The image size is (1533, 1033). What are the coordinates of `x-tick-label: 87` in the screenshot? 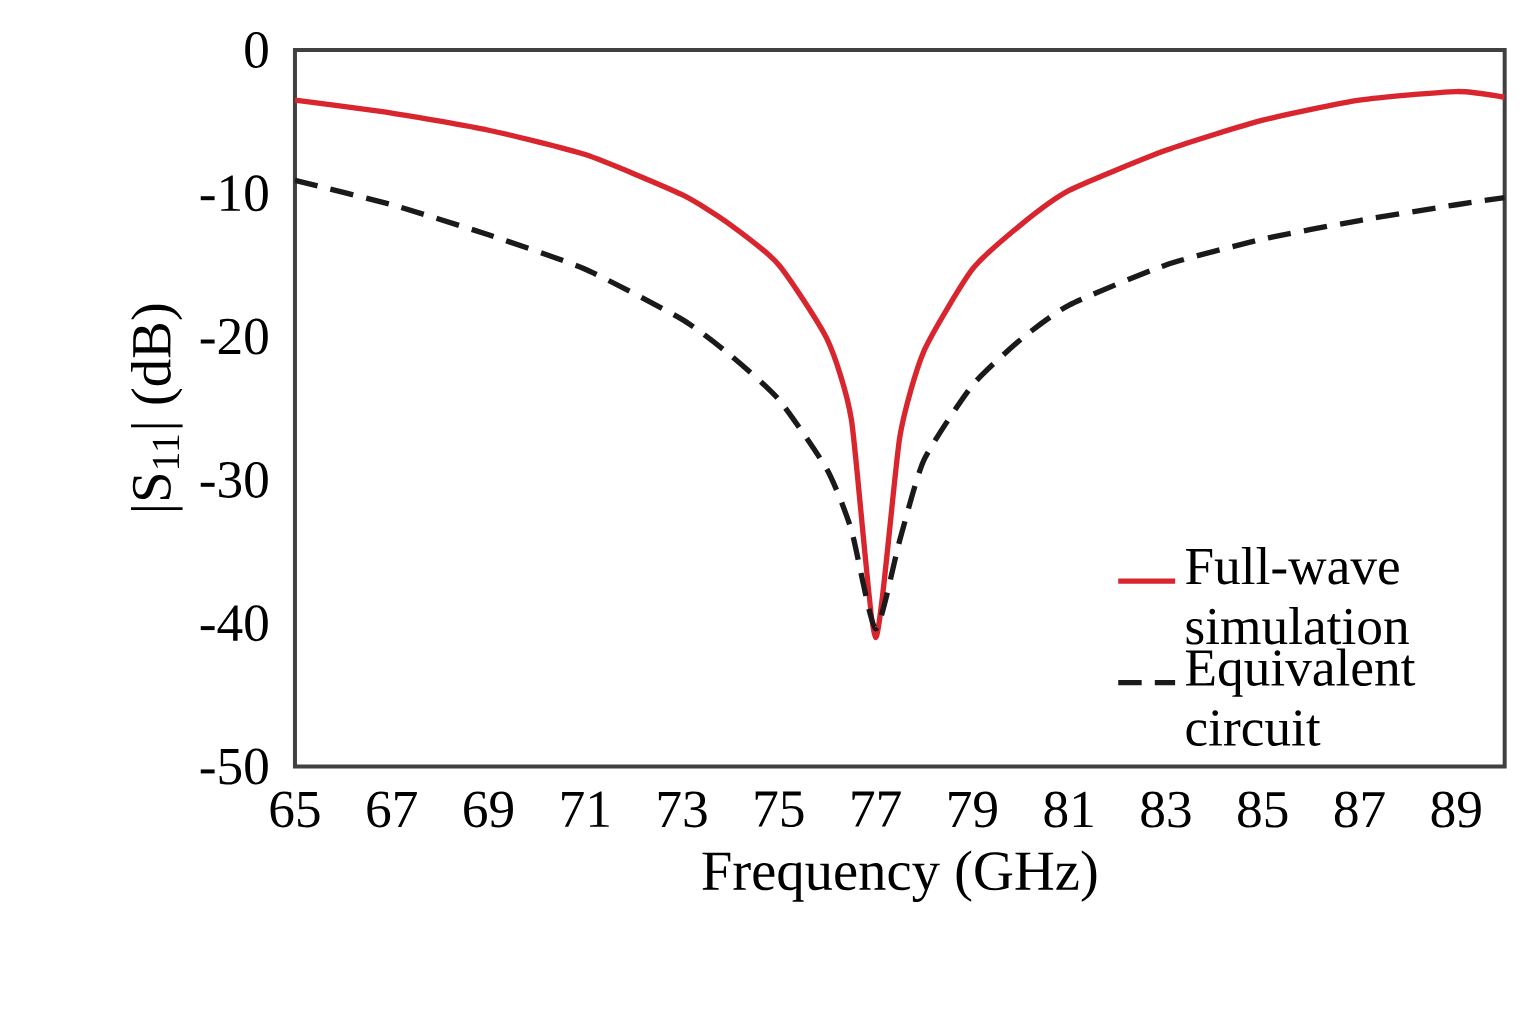 It's located at (1359, 809).